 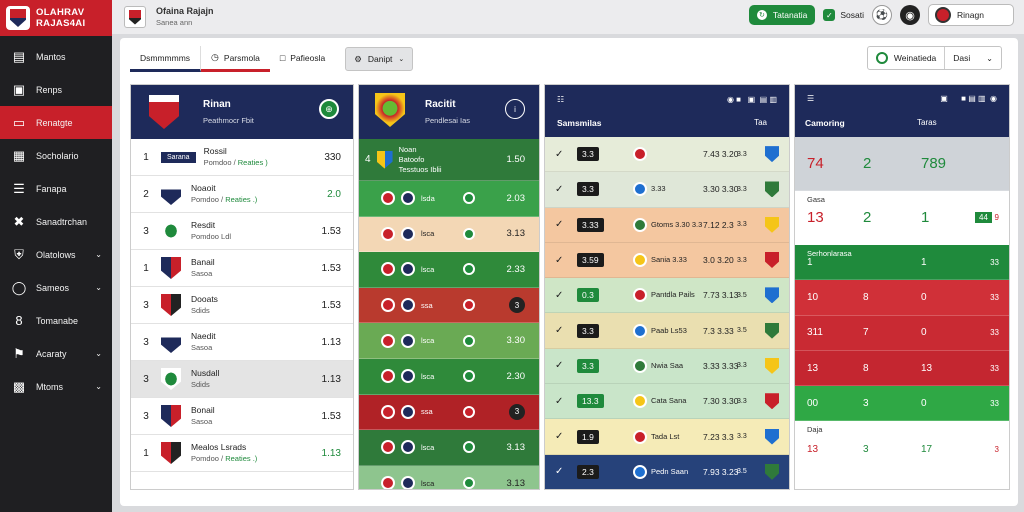 I want to click on odds-row: ✓ 3.33 Gtoms 3.30 3.3 7.12 2.3 3.3, so click(x=667, y=225).